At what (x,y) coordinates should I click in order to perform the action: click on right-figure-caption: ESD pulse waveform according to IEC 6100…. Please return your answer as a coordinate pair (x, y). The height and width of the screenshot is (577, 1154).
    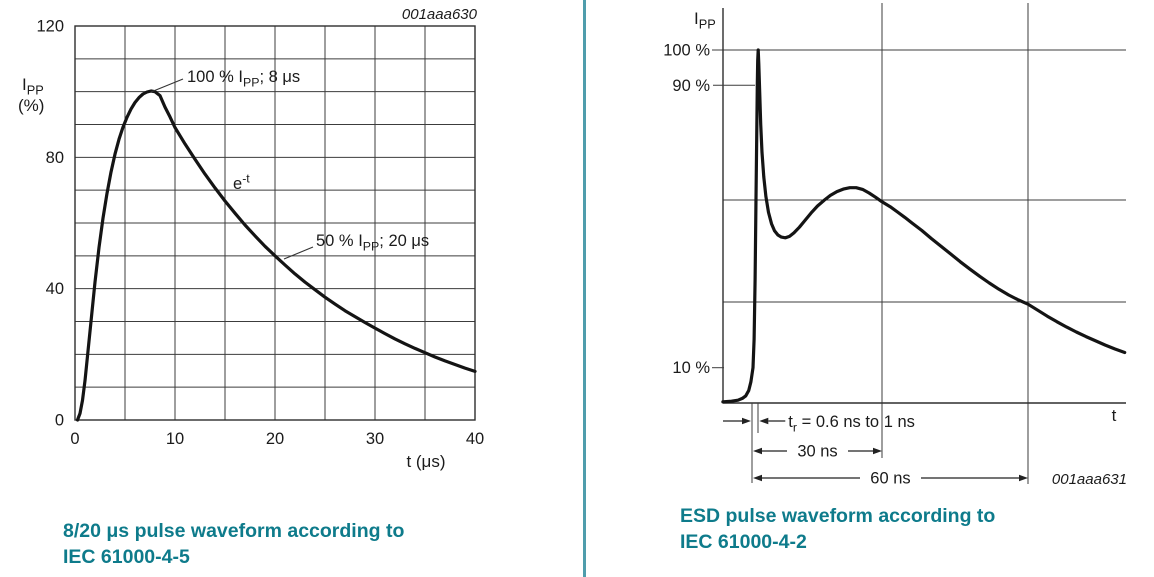
    Looking at the image, I should click on (837, 529).